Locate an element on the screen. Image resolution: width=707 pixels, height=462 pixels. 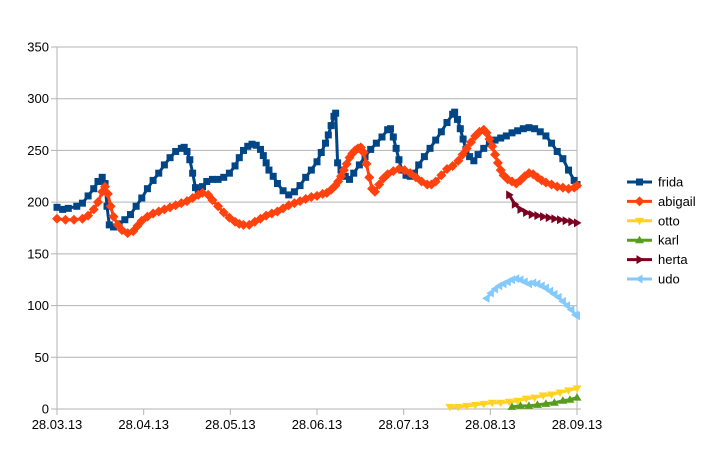
x-tick-label: 28.08.13 is located at coordinates (490, 424).